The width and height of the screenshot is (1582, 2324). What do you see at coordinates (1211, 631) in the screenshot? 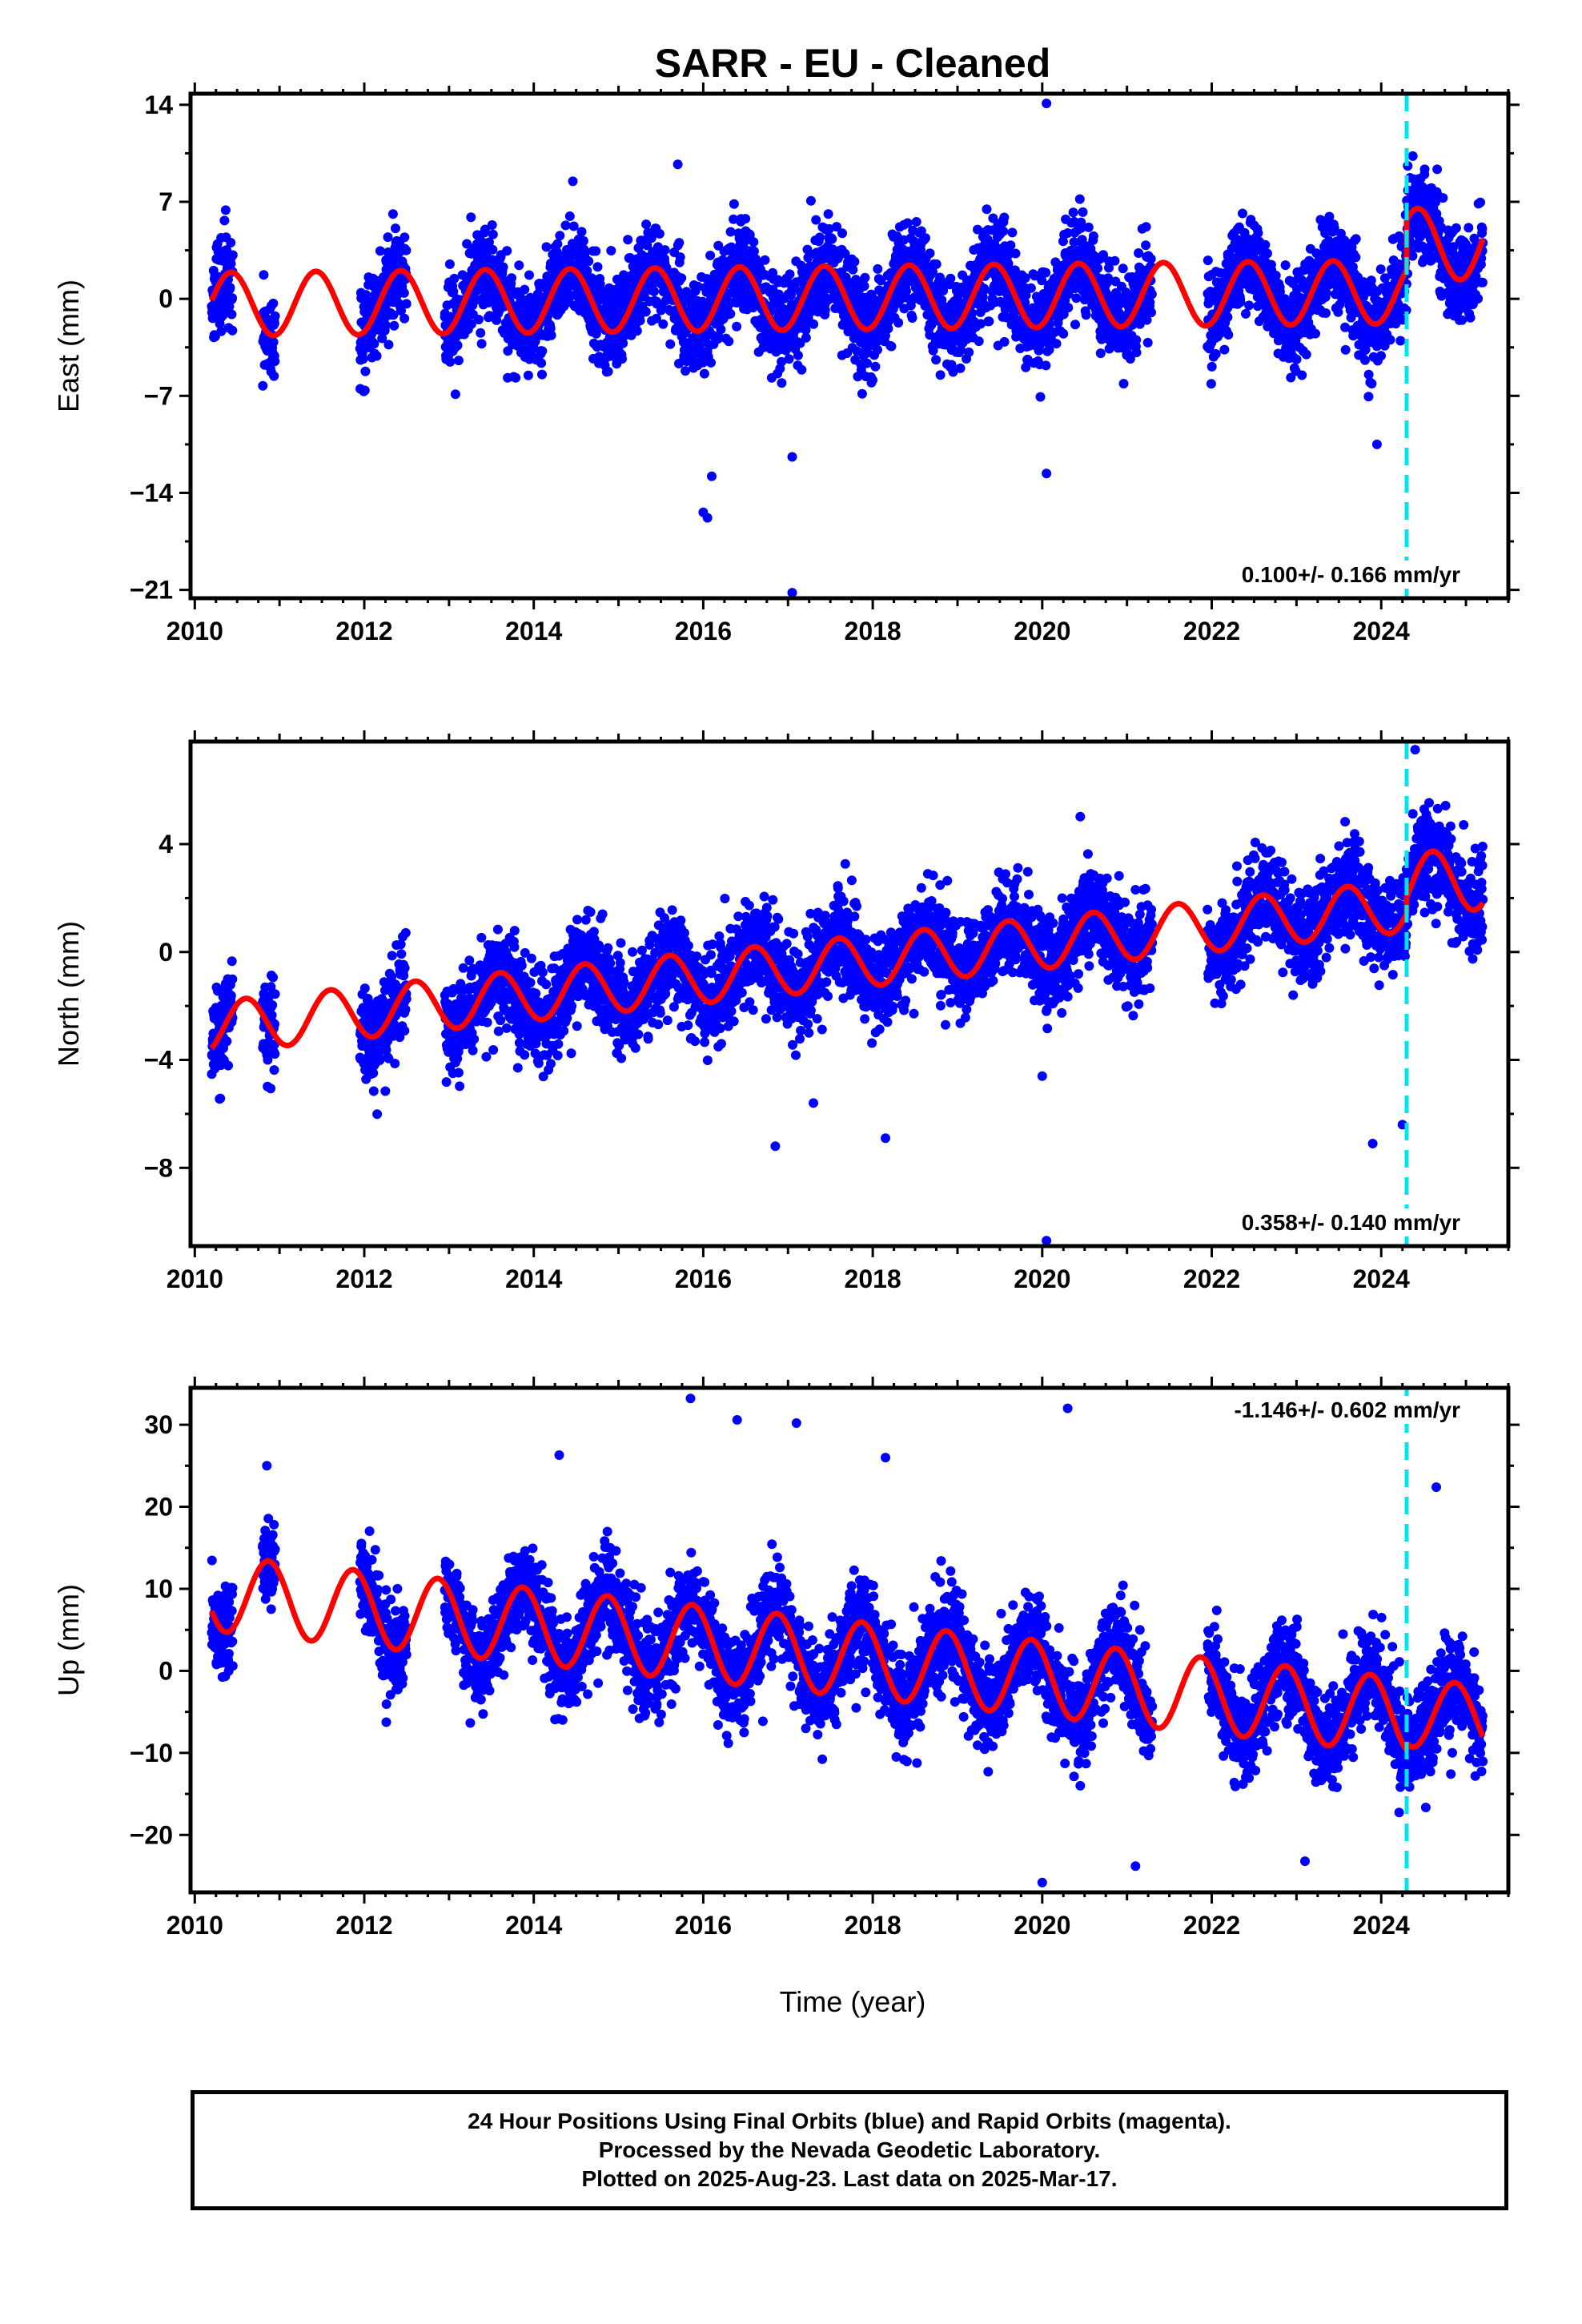
I see `x-tick-label: 2022` at bounding box center [1211, 631].